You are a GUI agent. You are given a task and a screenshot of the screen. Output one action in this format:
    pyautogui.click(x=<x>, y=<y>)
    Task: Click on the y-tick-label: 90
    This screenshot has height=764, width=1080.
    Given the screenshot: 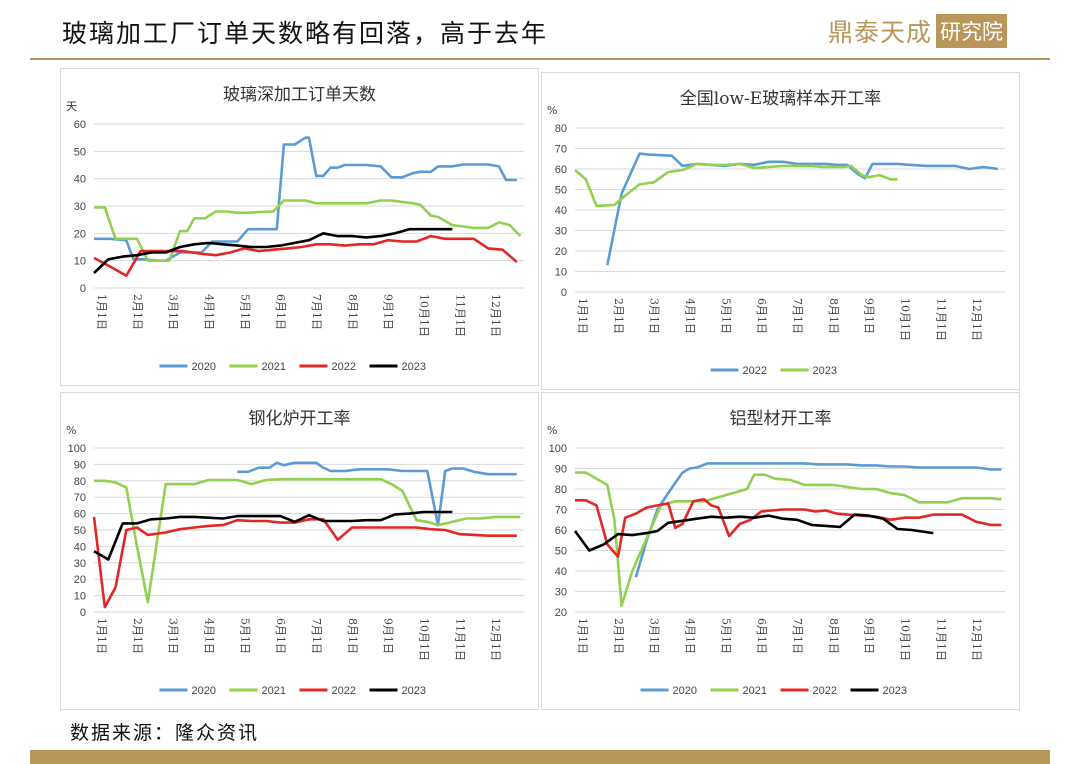 What is the action you would take?
    pyautogui.click(x=80, y=465)
    